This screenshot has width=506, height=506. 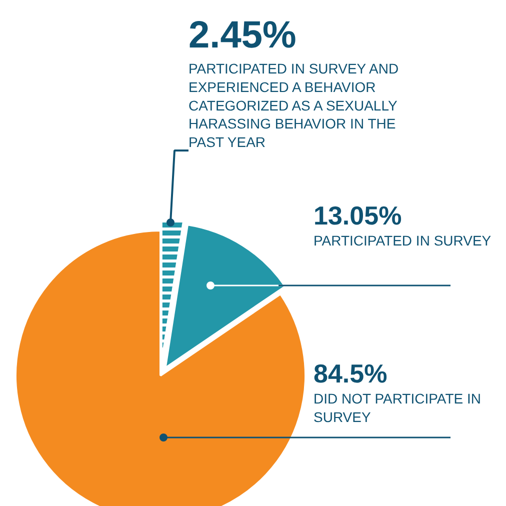 What do you see at coordinates (358, 215) in the screenshot?
I see `data-label: 13.05%` at bounding box center [358, 215].